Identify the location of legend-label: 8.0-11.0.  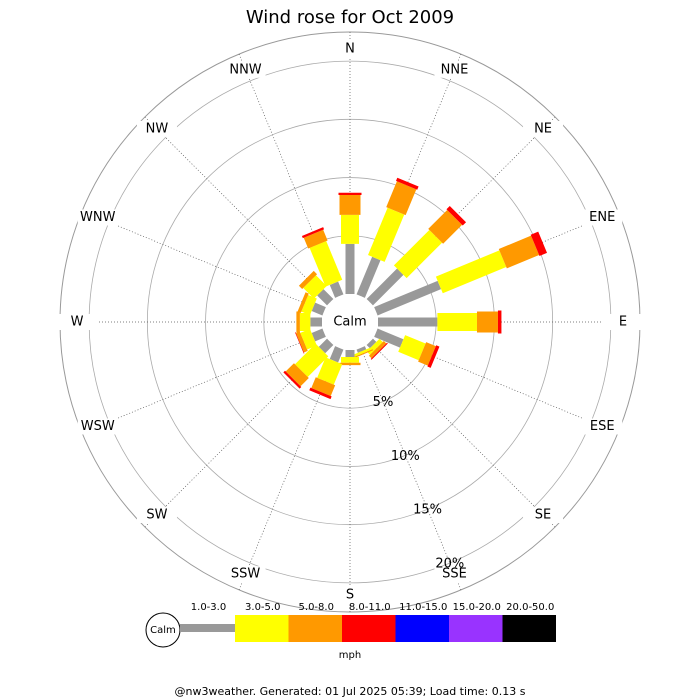
(370, 607).